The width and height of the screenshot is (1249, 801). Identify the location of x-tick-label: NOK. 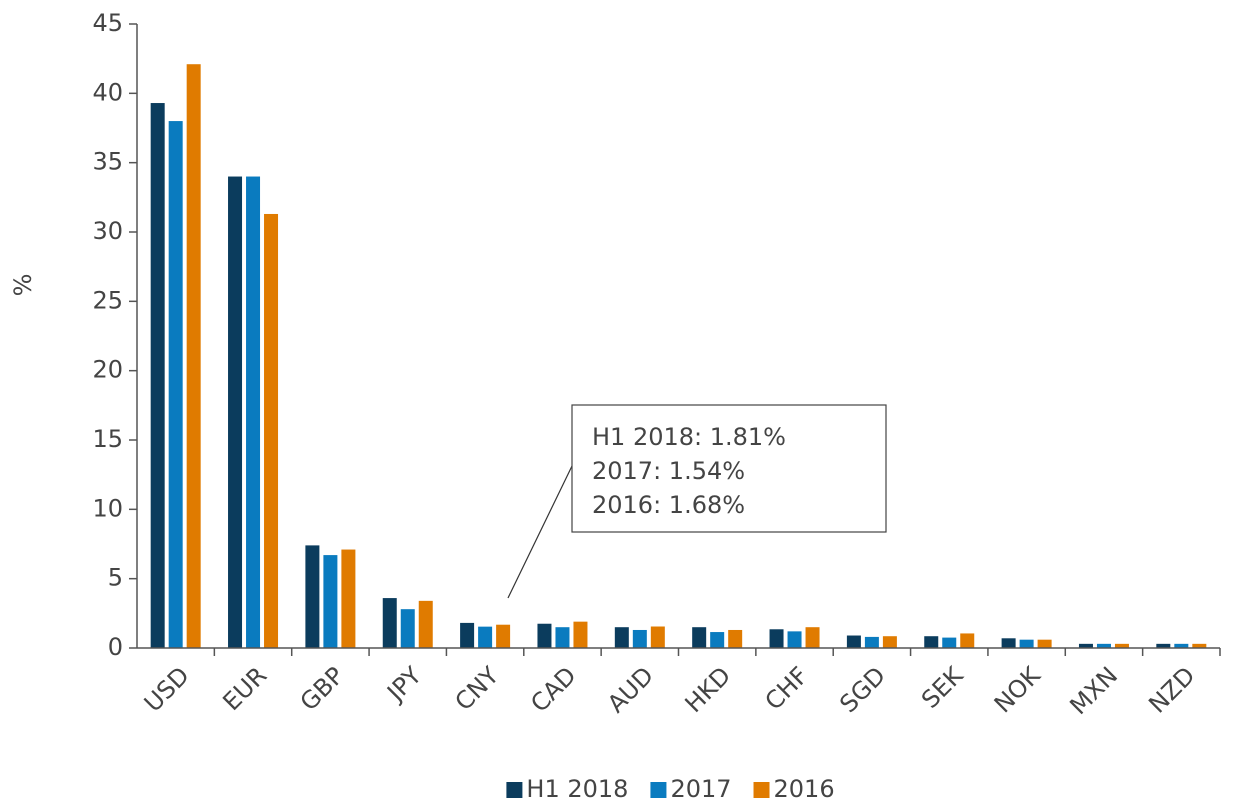
(1018, 690).